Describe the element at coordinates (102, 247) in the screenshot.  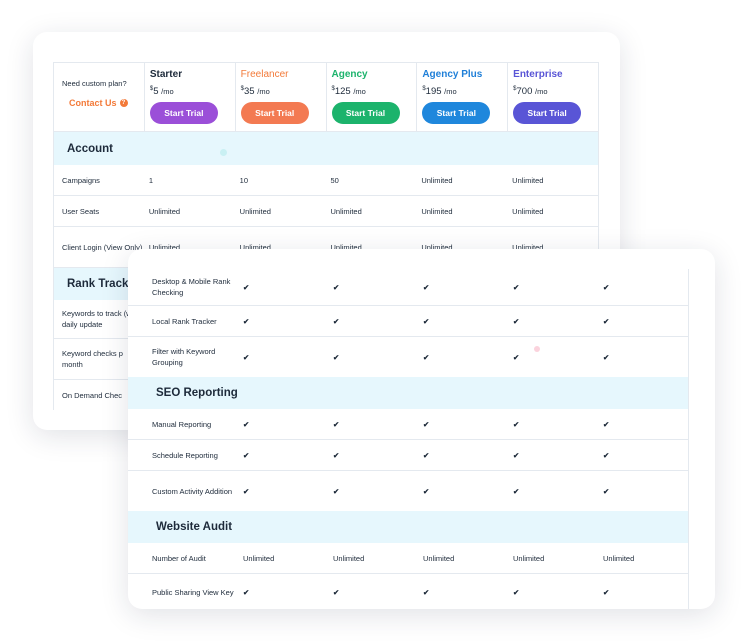
I see `row-label: Client Login (View Only)` at that location.